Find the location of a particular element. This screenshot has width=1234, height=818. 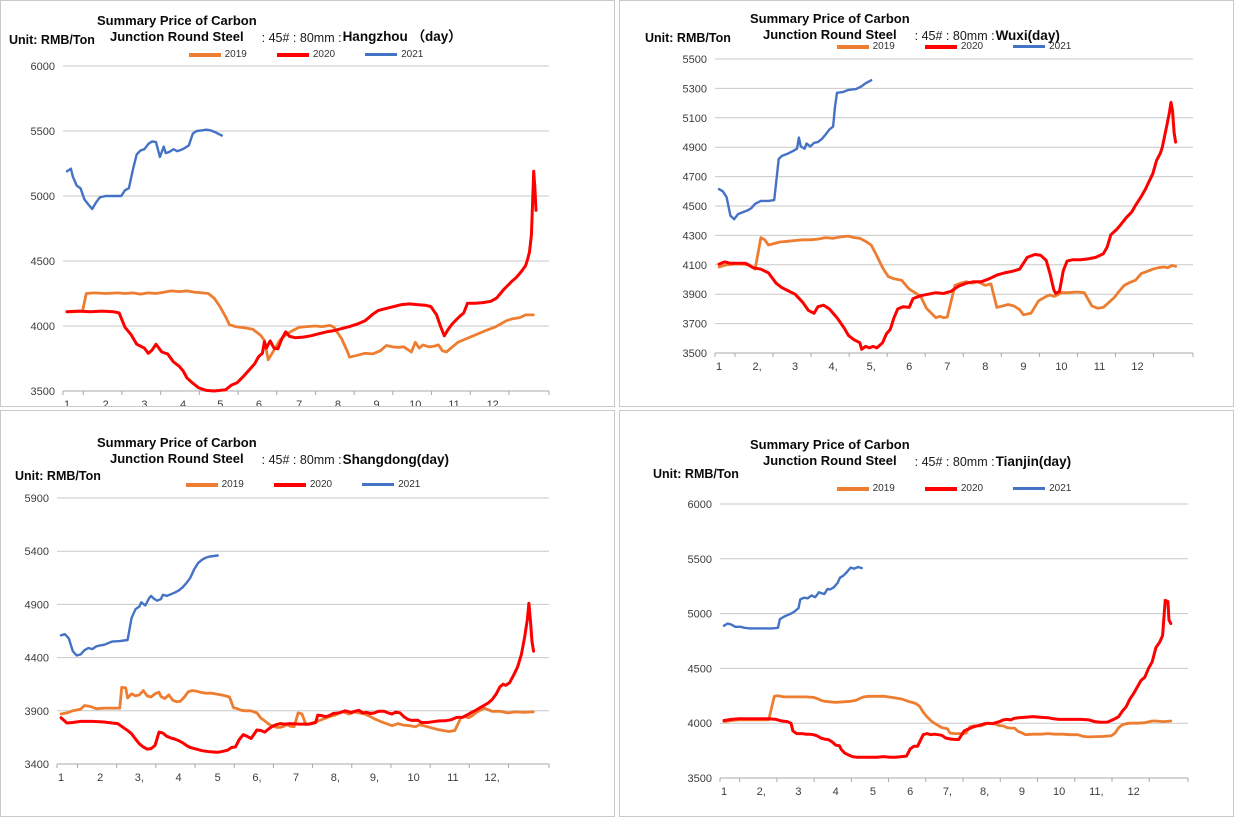

x-axis-tick-label: 2 is located at coordinates (106, 402).